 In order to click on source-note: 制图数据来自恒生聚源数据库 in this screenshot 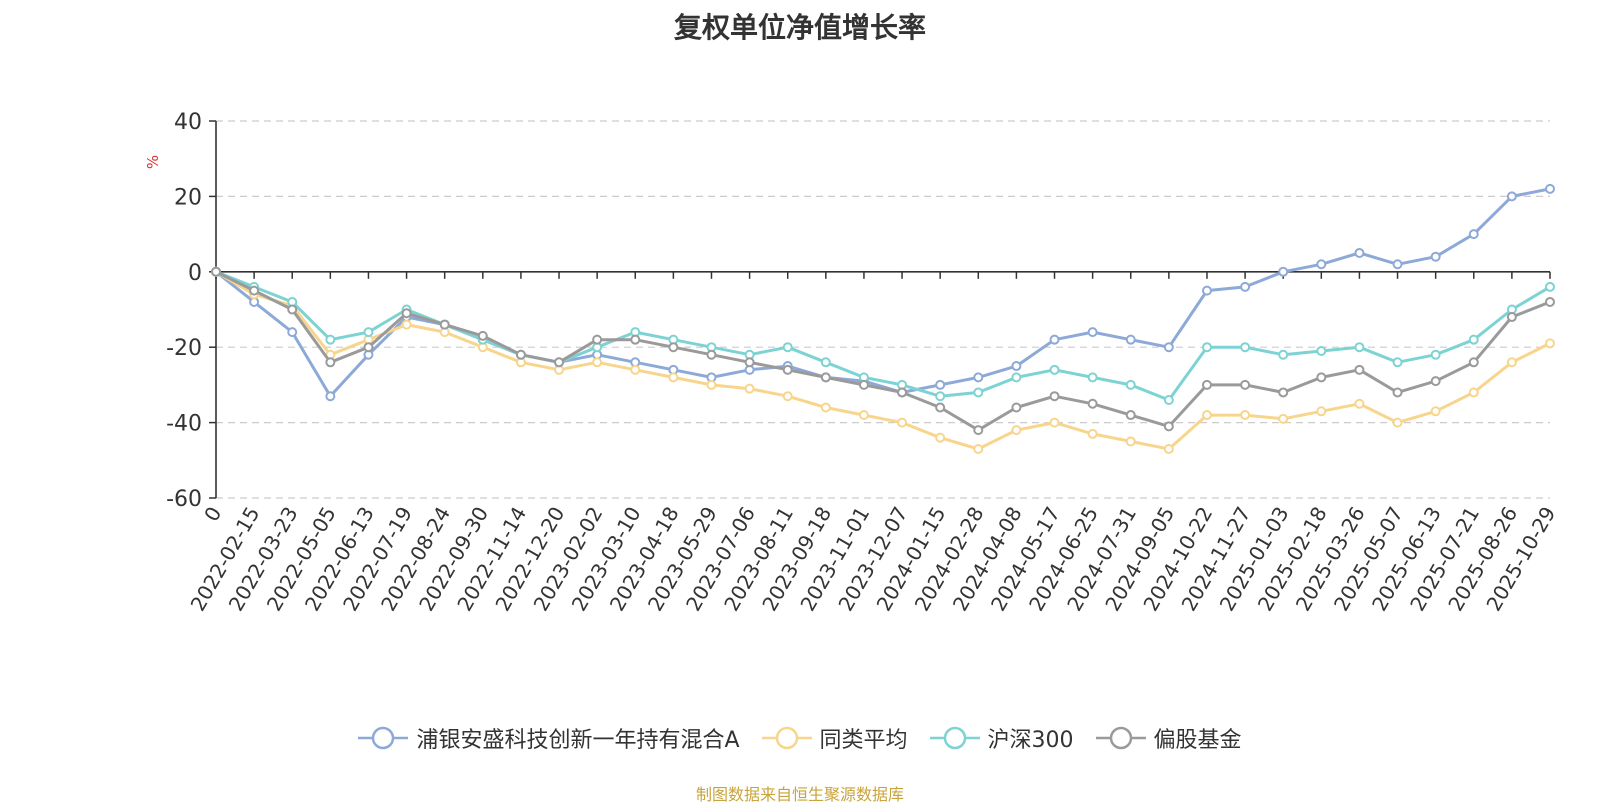, I will do `click(799, 794)`.